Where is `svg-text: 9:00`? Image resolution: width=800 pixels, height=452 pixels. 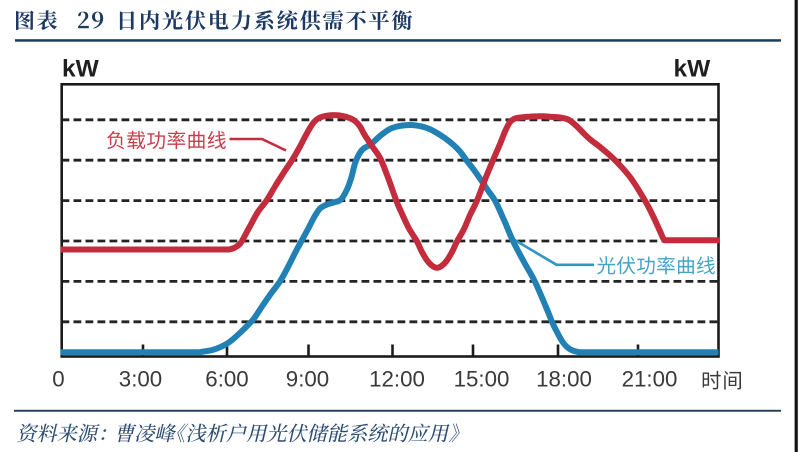 svg-text: 9:00 is located at coordinates (307, 379).